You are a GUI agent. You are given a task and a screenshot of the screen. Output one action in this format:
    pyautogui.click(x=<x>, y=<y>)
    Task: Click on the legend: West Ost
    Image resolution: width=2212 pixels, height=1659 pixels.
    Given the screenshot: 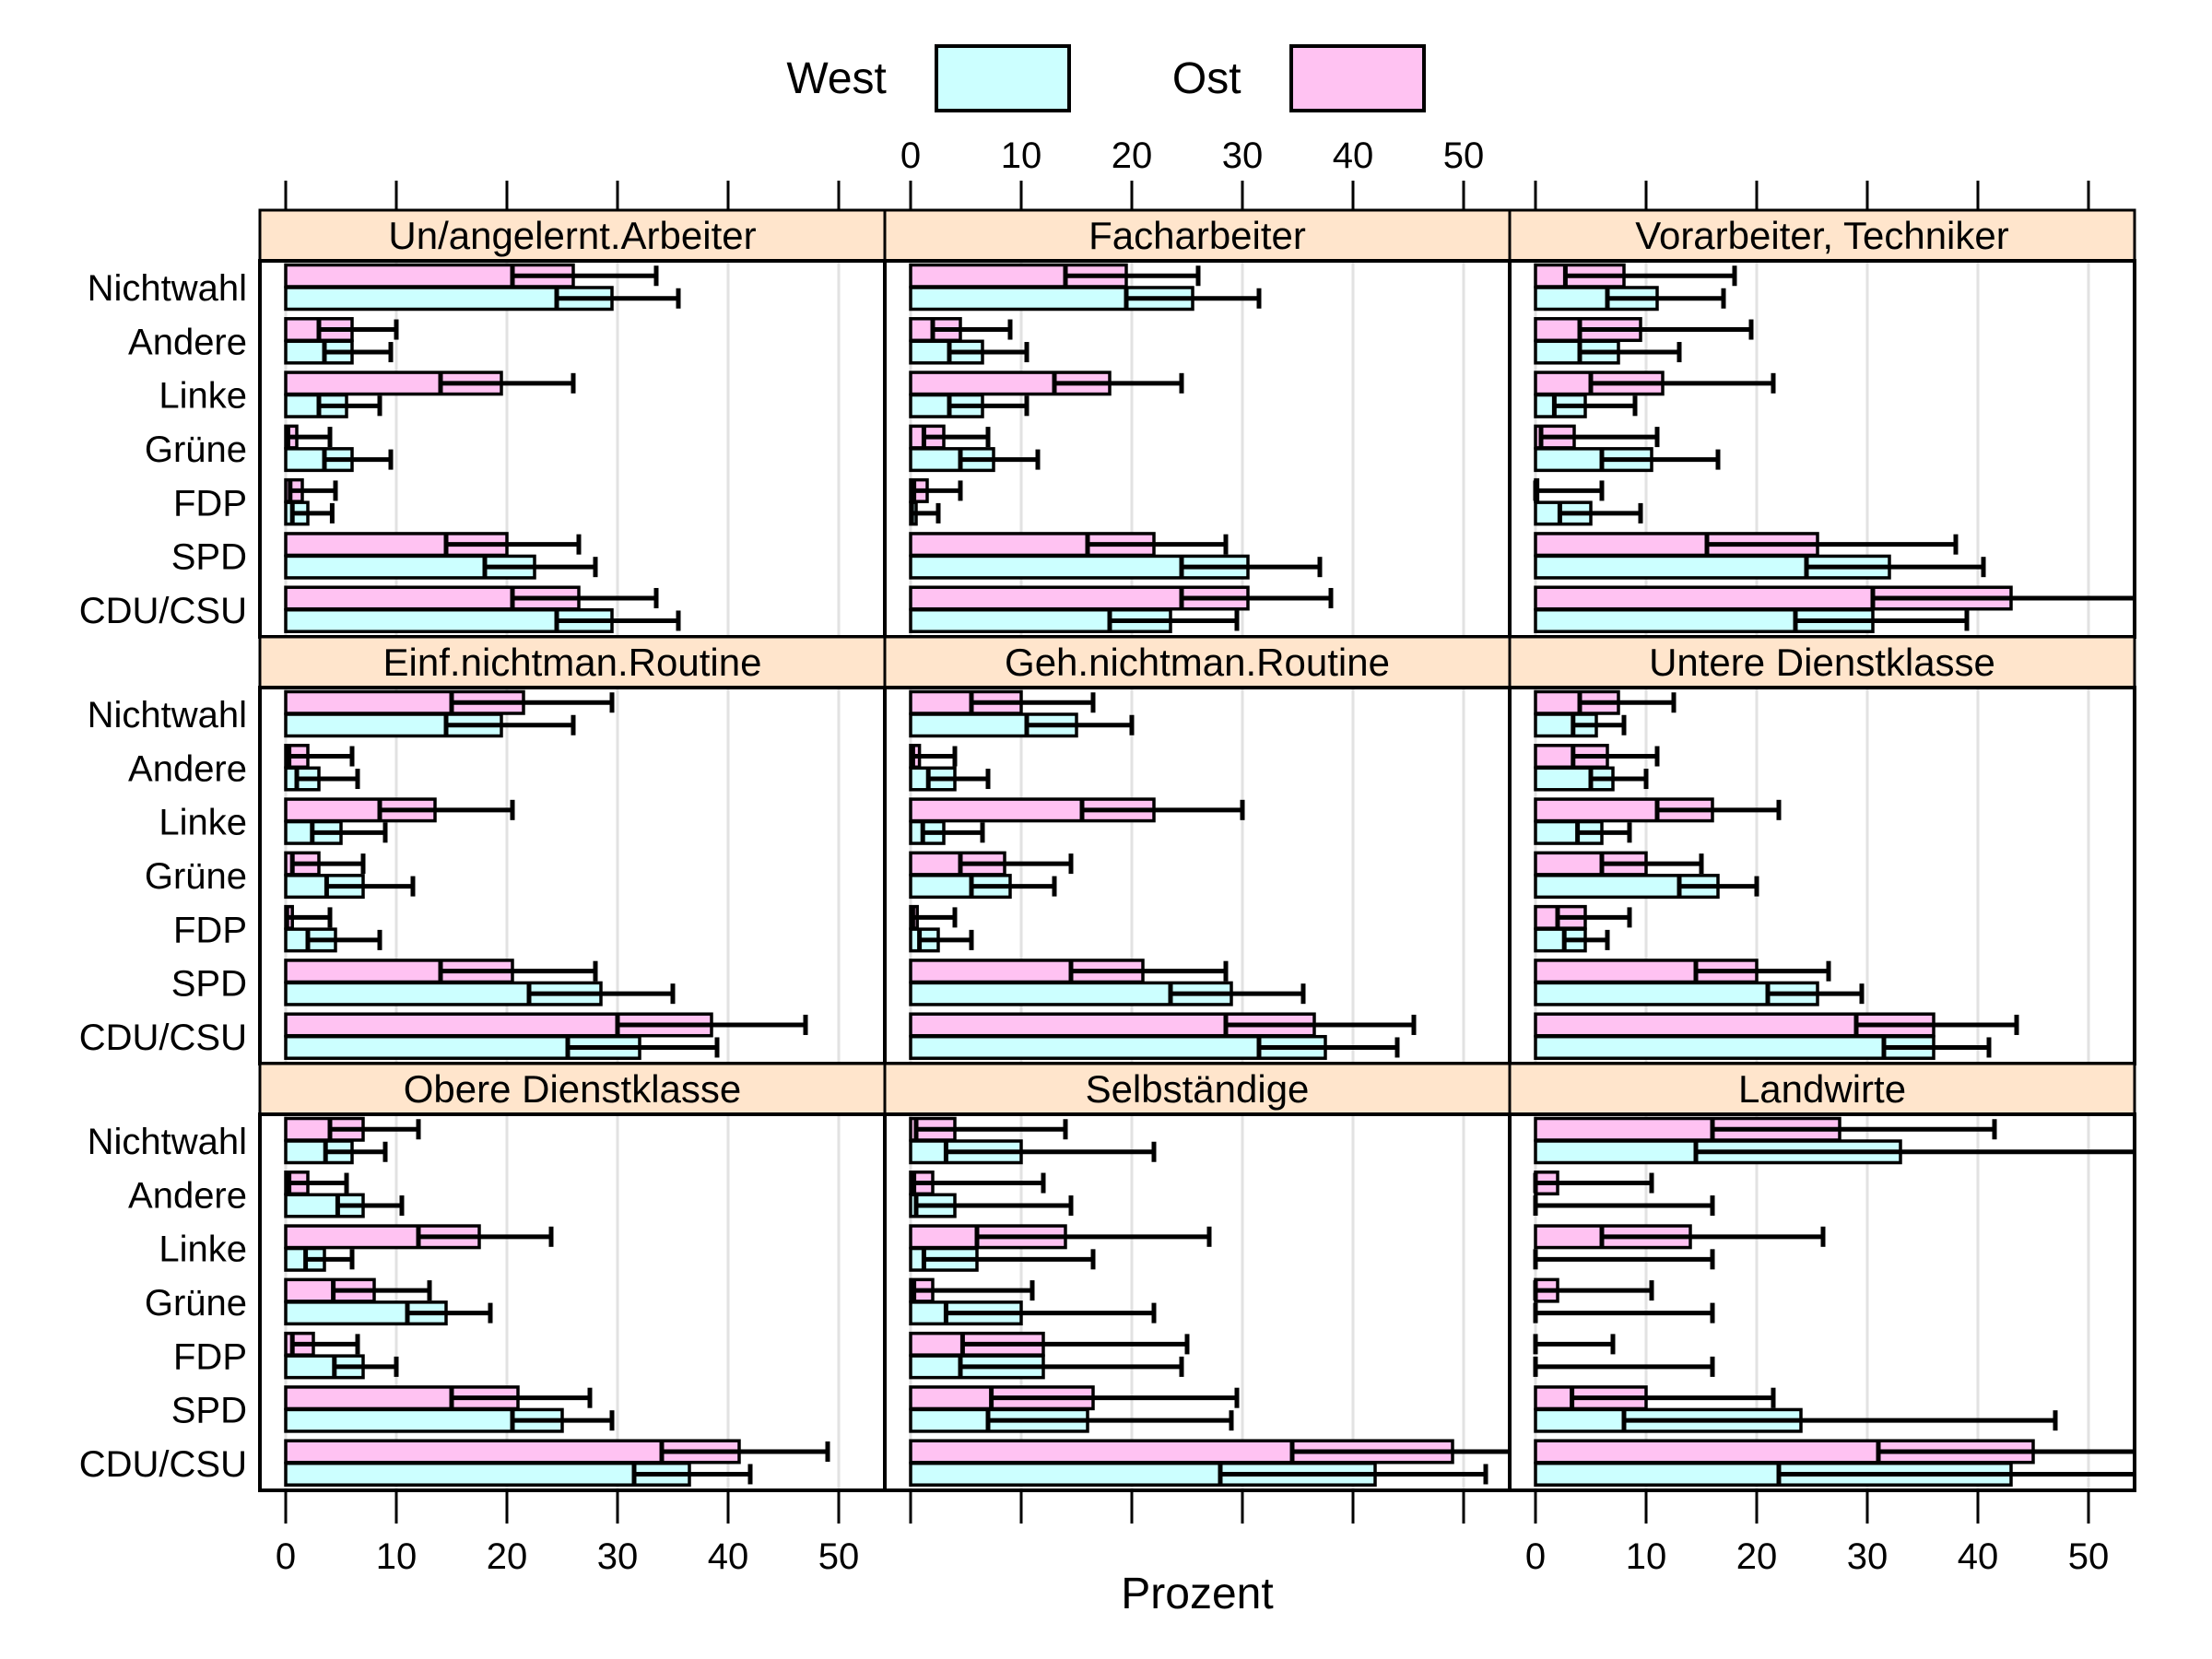 What is the action you would take?
    pyautogui.click(x=1106, y=78)
    